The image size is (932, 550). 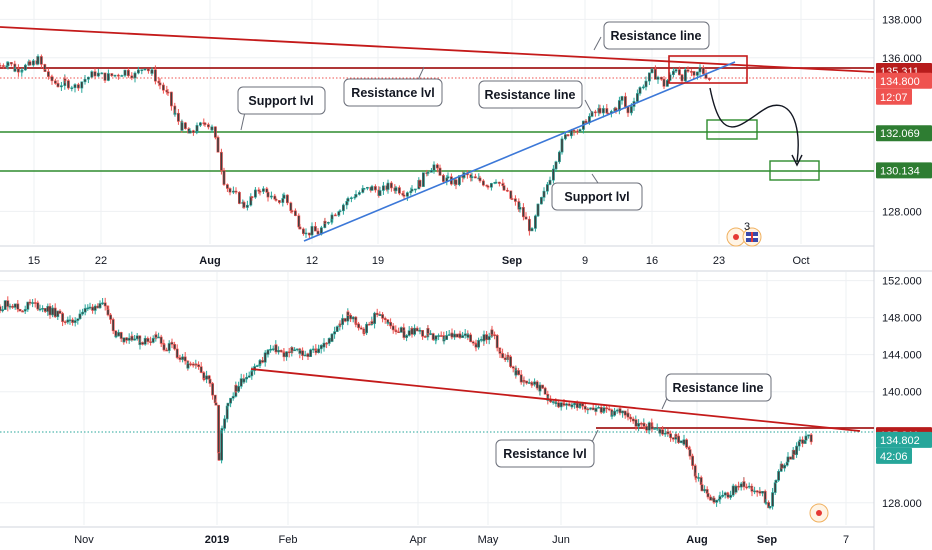 I want to click on callout-resistance-line-top-mid: Resistance line, so click(x=535, y=97).